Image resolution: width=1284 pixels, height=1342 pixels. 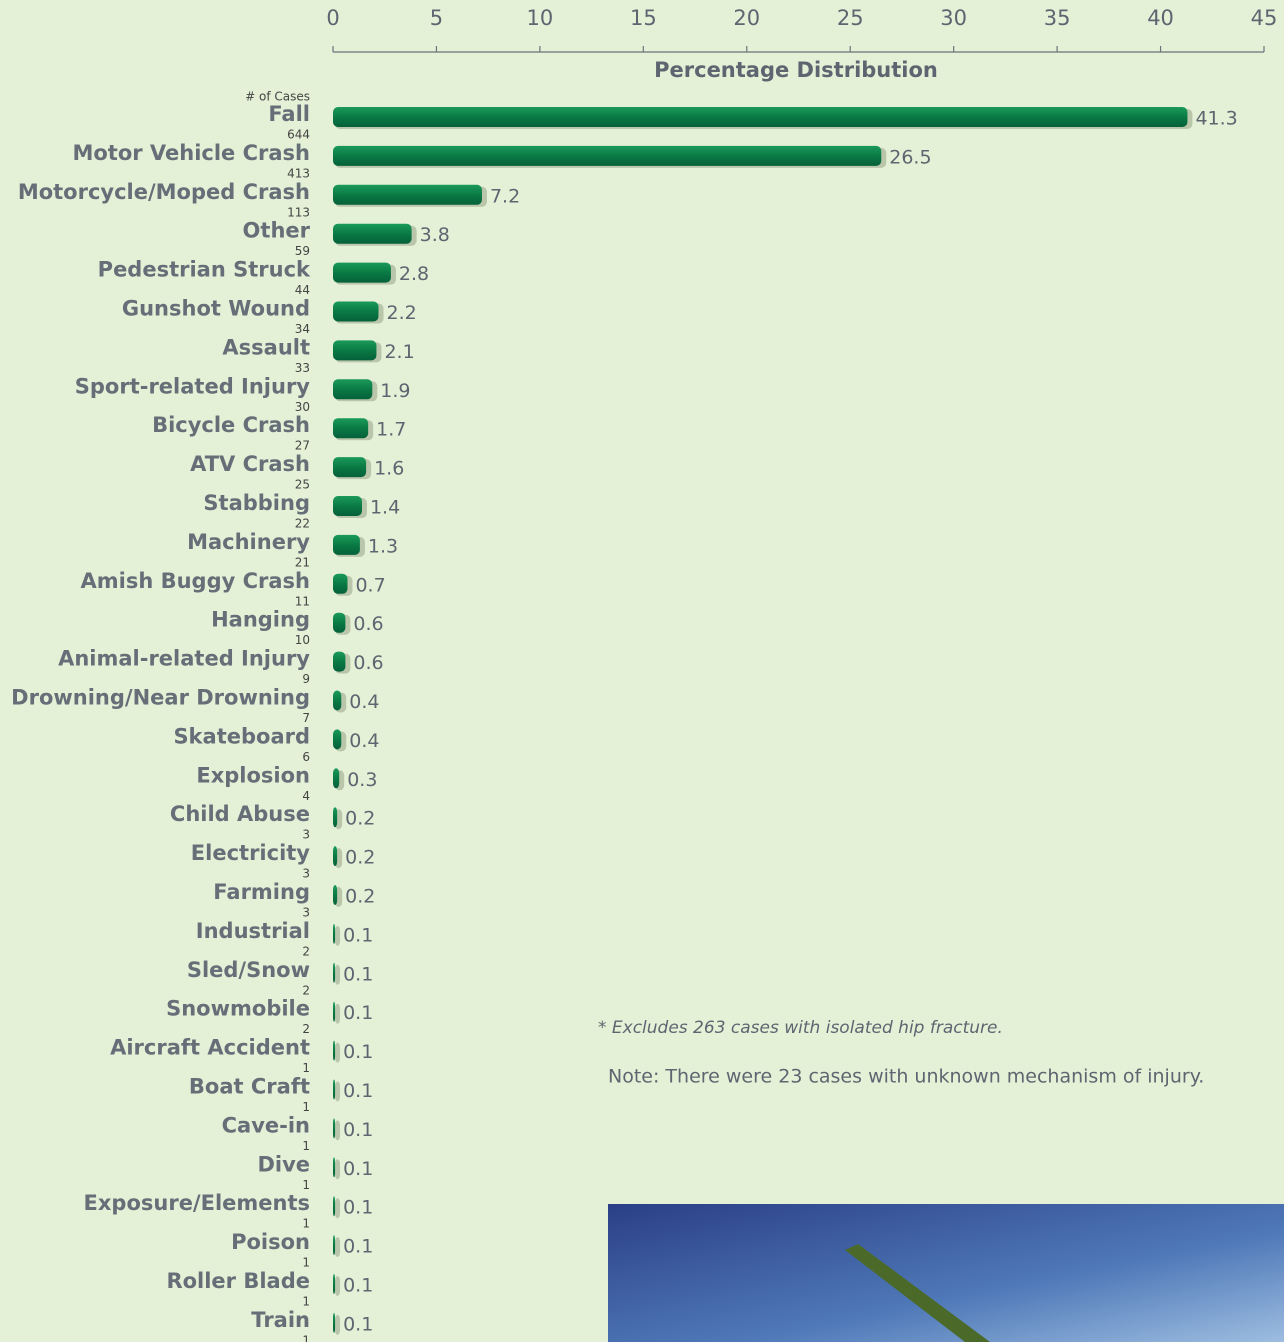 What do you see at coordinates (1216, 119) in the screenshot?
I see `value-label: 41.3` at bounding box center [1216, 119].